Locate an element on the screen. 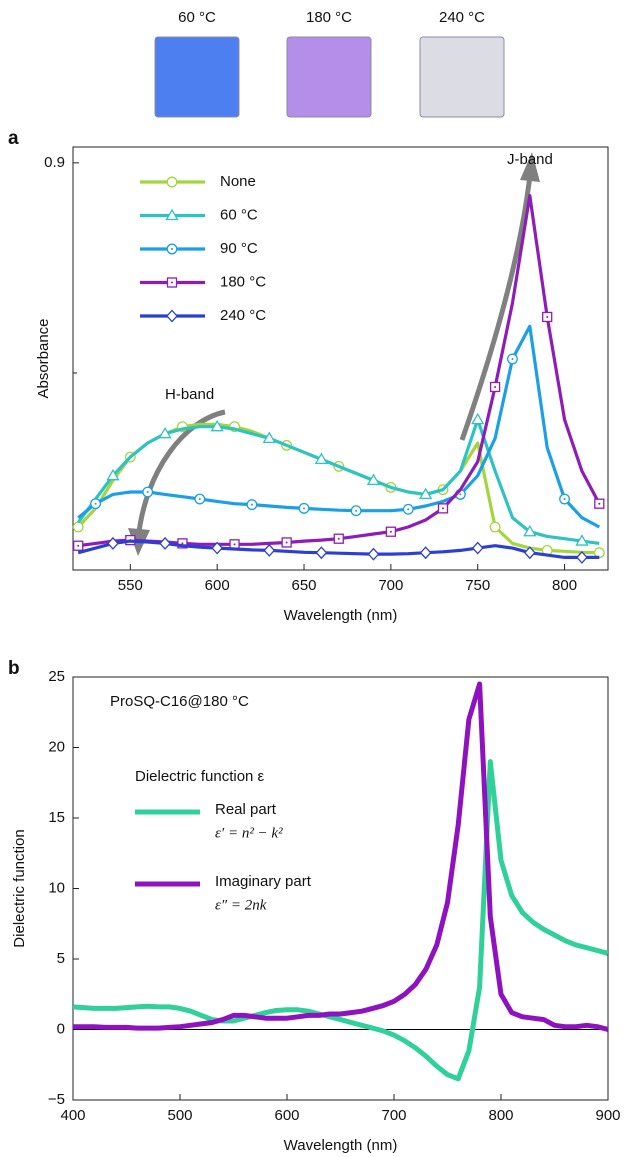 Image resolution: width=627 pixels, height=1157 pixels. y-tick-label: 10 is located at coordinates (56, 887).